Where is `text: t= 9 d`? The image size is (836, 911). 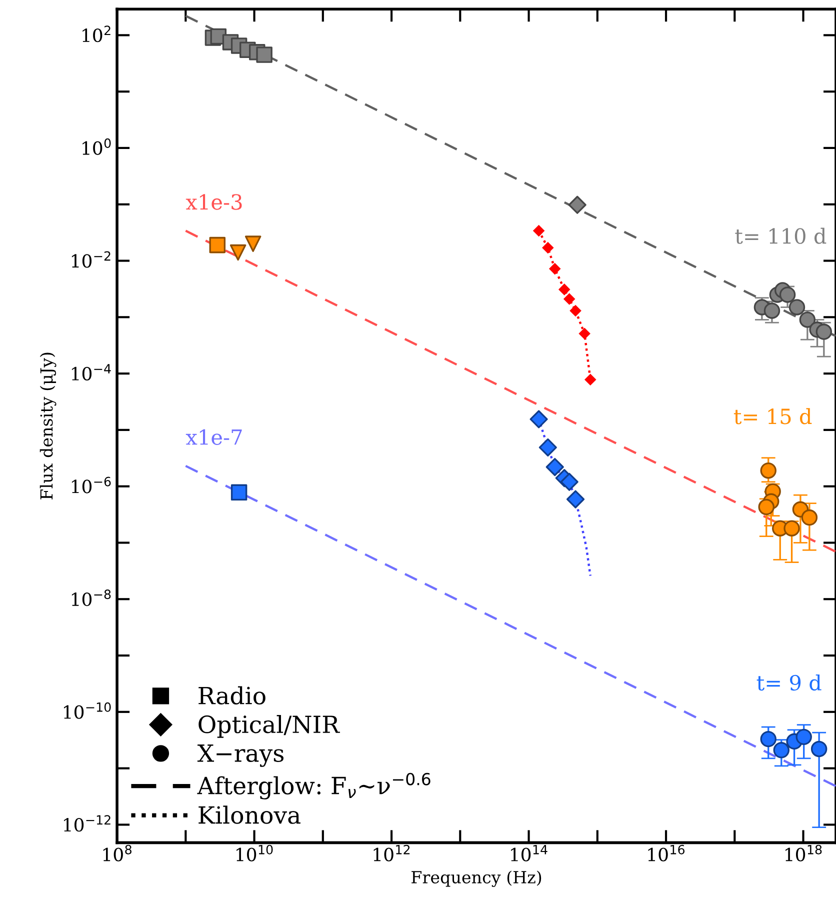
text: t= 9 d is located at coordinates (789, 682).